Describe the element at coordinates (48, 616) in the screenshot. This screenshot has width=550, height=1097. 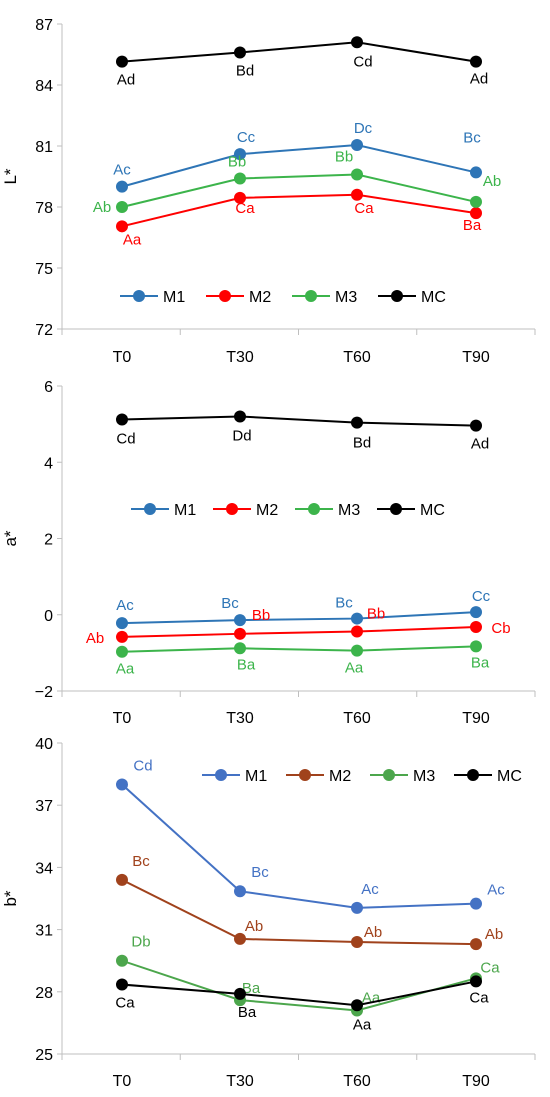
I see `y-tick-label: 0` at that location.